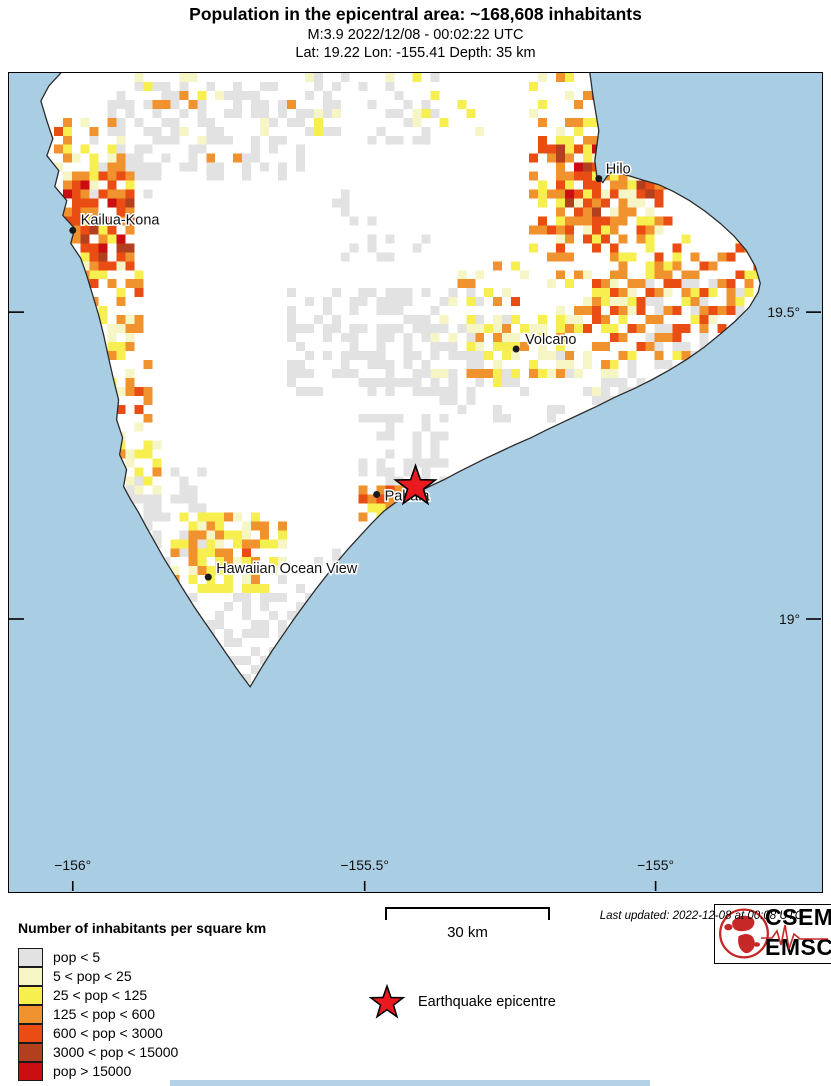  I want to click on legend-class-label: 5 < pop < 25, so click(92, 976).